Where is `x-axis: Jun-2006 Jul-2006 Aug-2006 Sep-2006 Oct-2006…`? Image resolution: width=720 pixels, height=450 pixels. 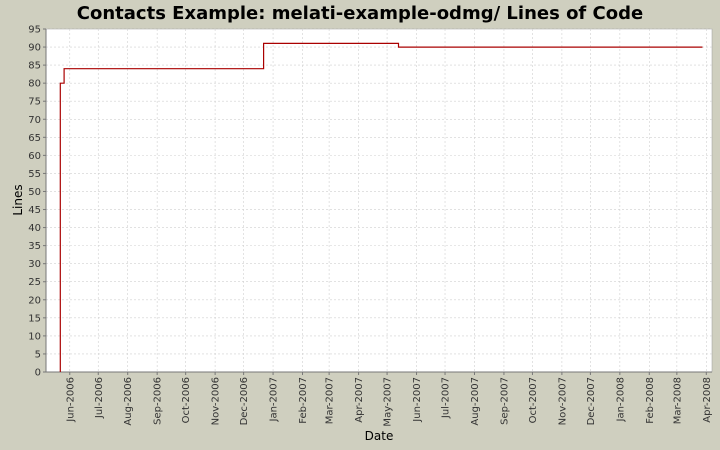 x-axis: Jun-2006 Jul-2006 Aug-2006 Sep-2006 Oct-2006… is located at coordinates (379, 399).